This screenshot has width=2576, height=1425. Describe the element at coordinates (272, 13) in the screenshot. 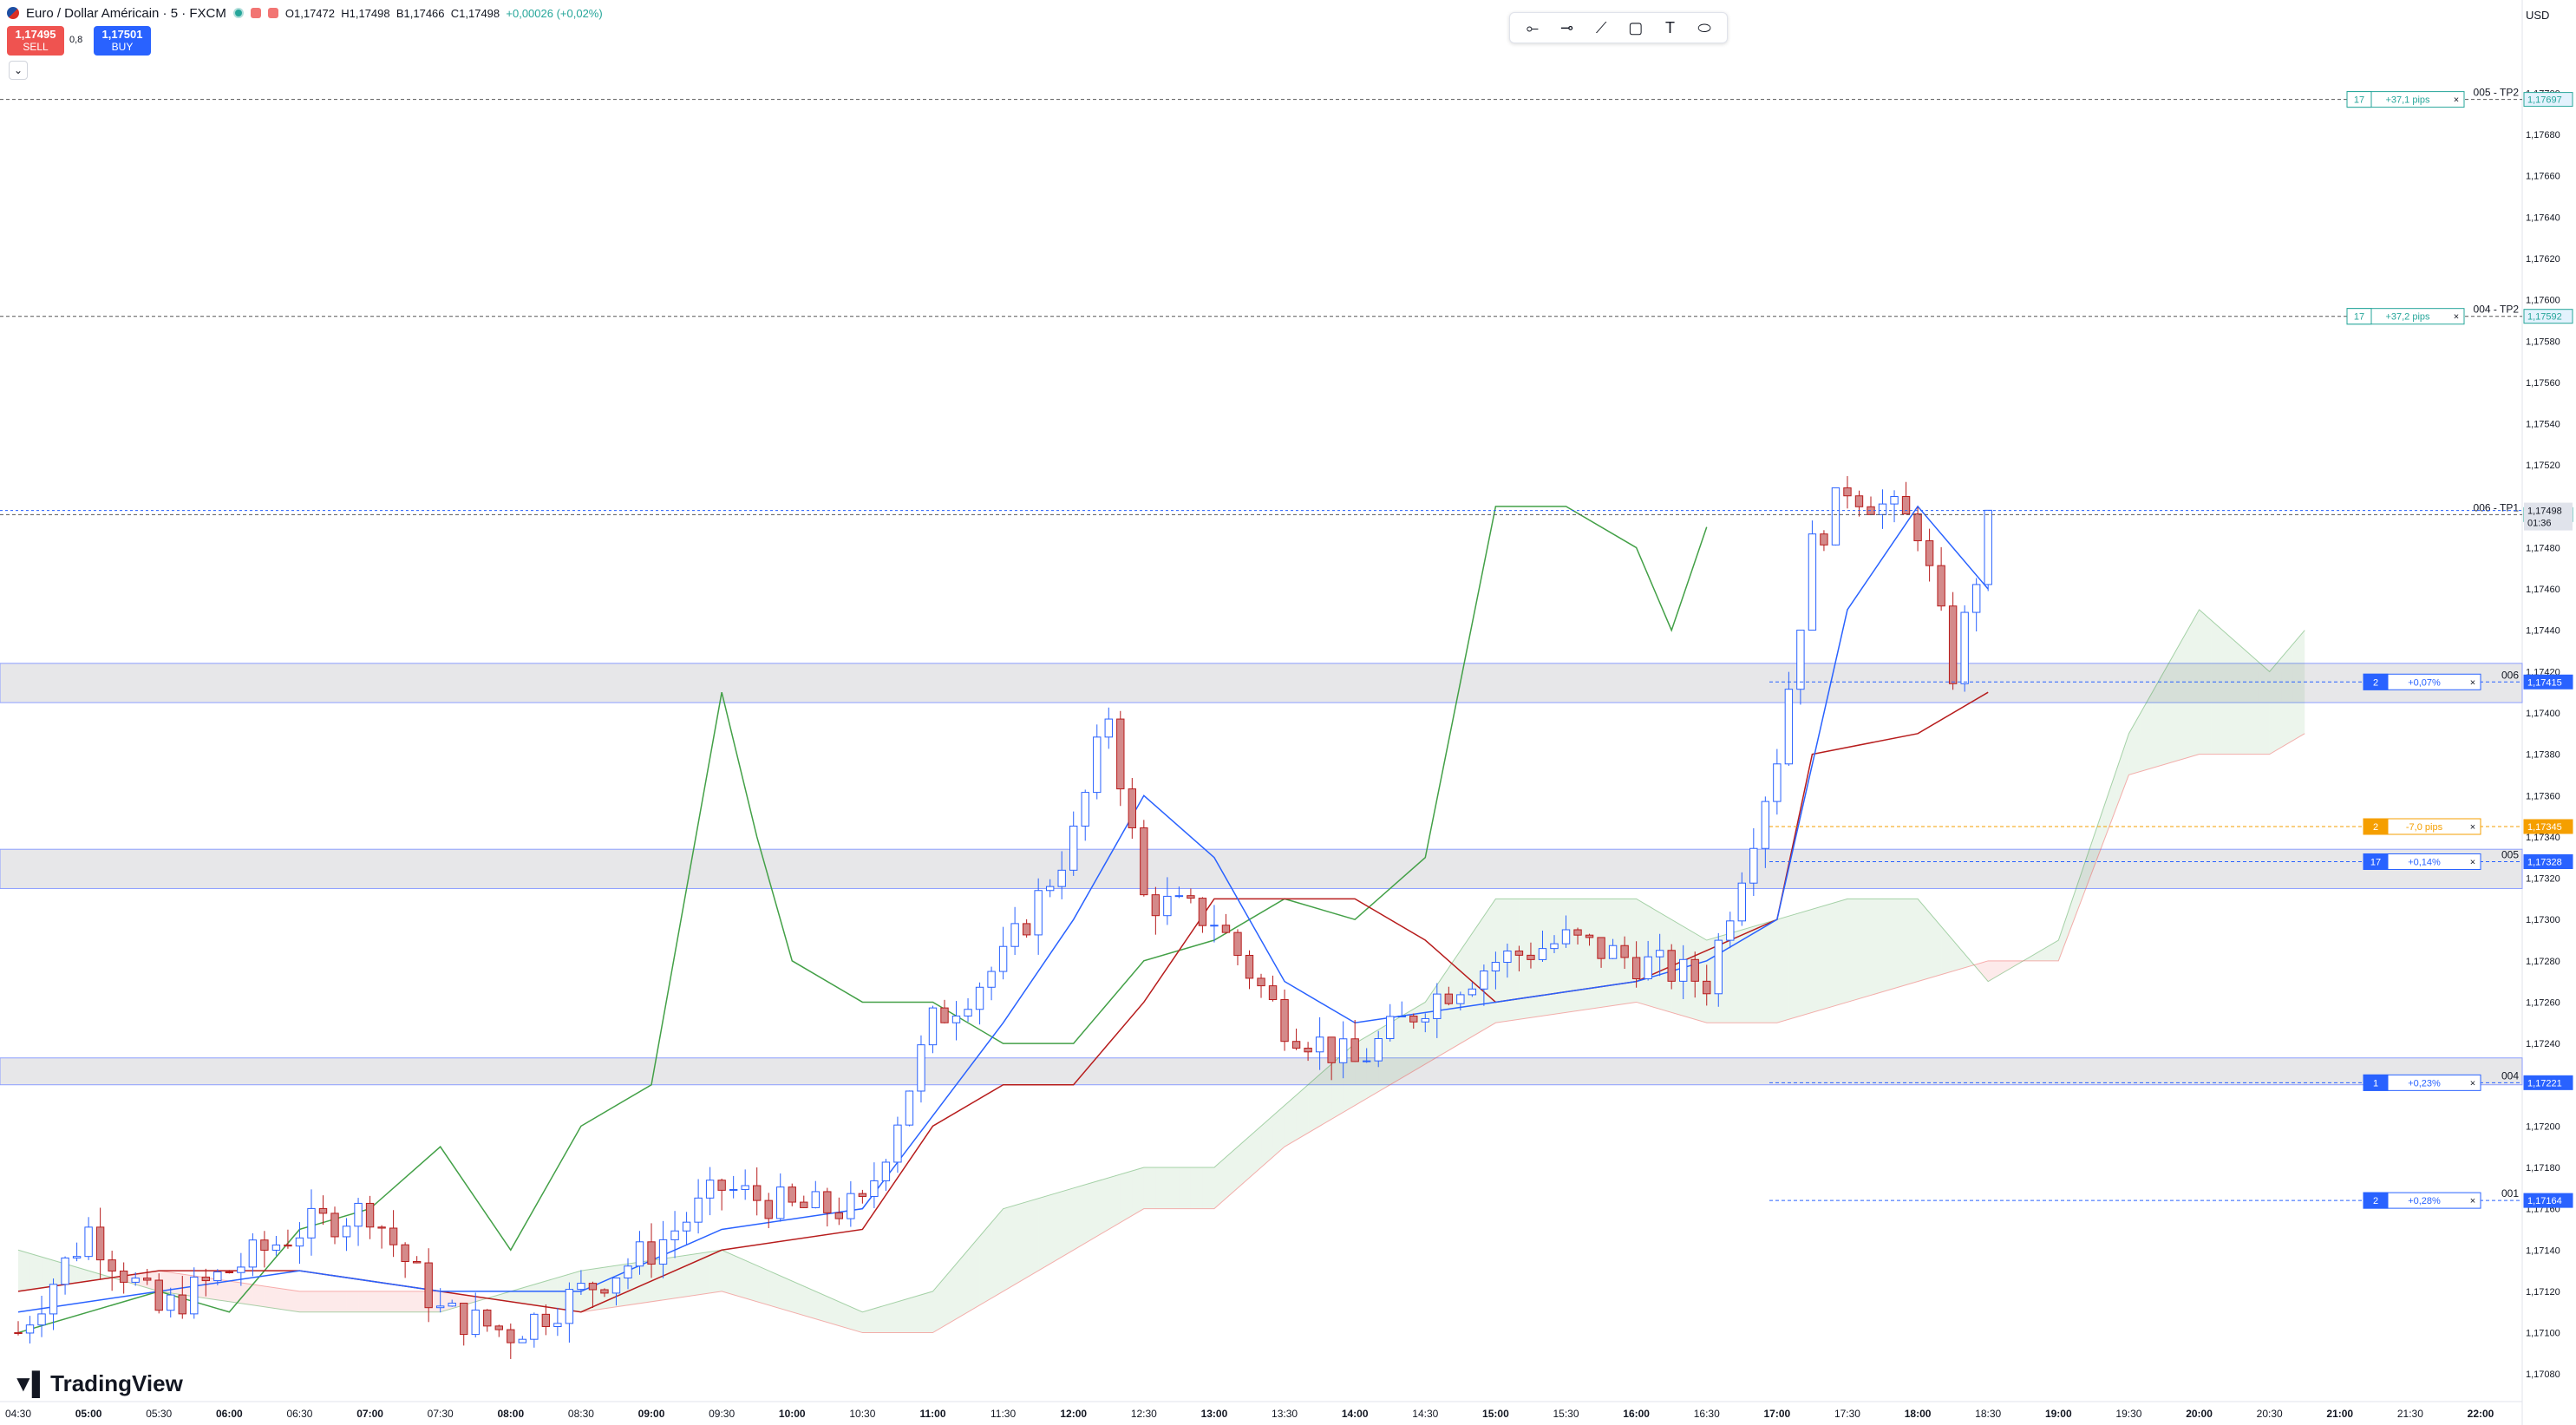

I see `settings-icon` at that location.